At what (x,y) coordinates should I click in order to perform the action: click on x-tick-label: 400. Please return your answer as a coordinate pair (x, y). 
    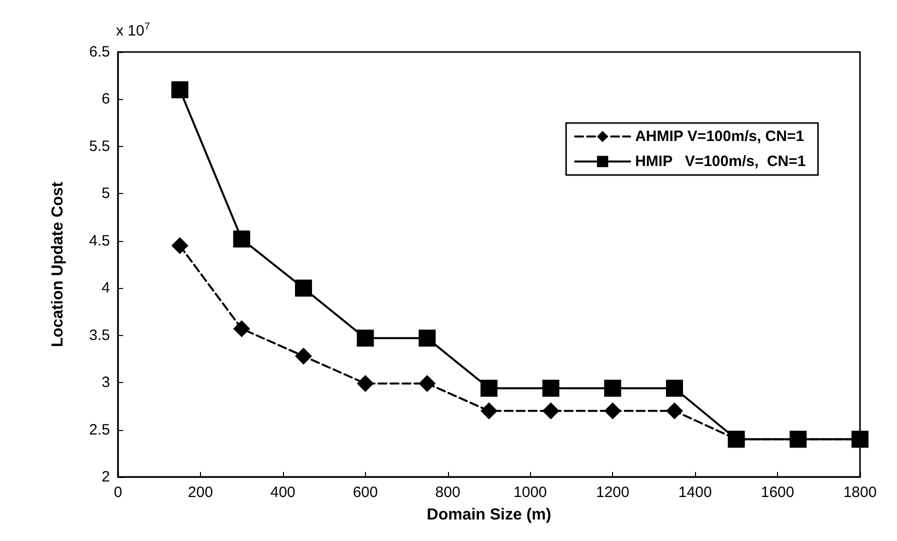
    Looking at the image, I should click on (283, 492).